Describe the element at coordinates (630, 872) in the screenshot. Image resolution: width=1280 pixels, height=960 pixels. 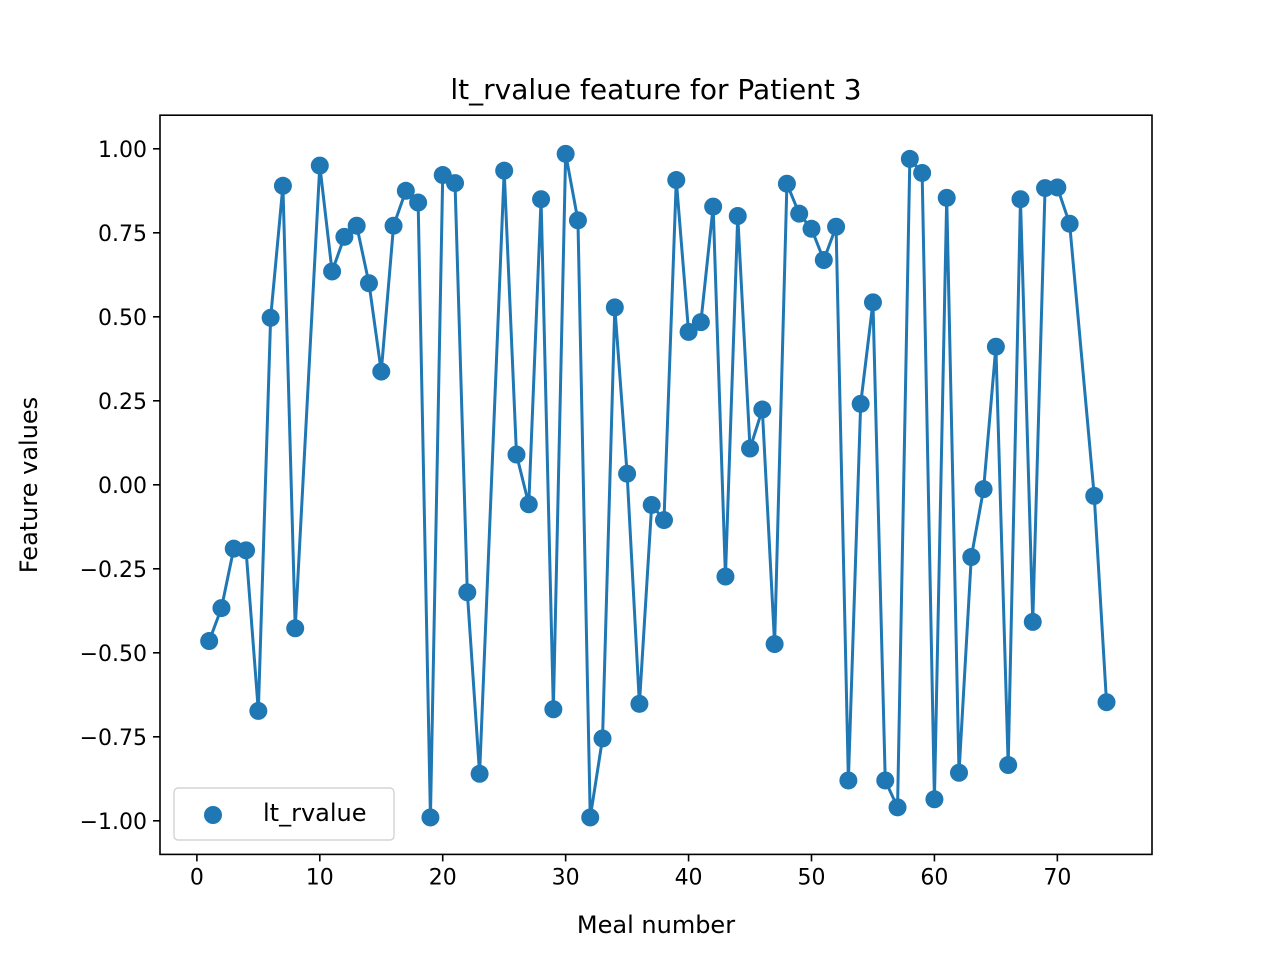
I see `x-axis-ticks: 0 10 20 30 40 50 60 70` at that location.